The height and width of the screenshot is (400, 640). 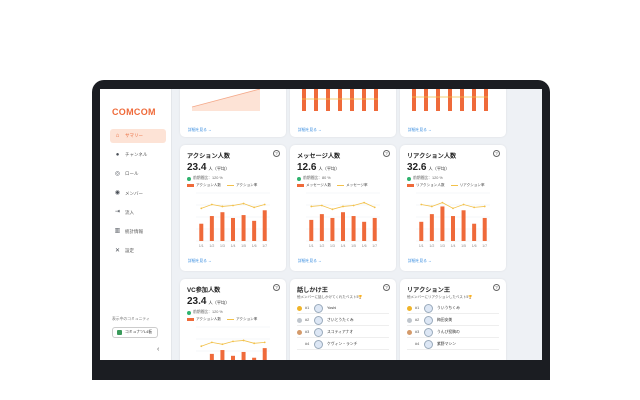 What do you see at coordinates (299, 332) in the screenshot?
I see `bronze-medal-icon` at bounding box center [299, 332].